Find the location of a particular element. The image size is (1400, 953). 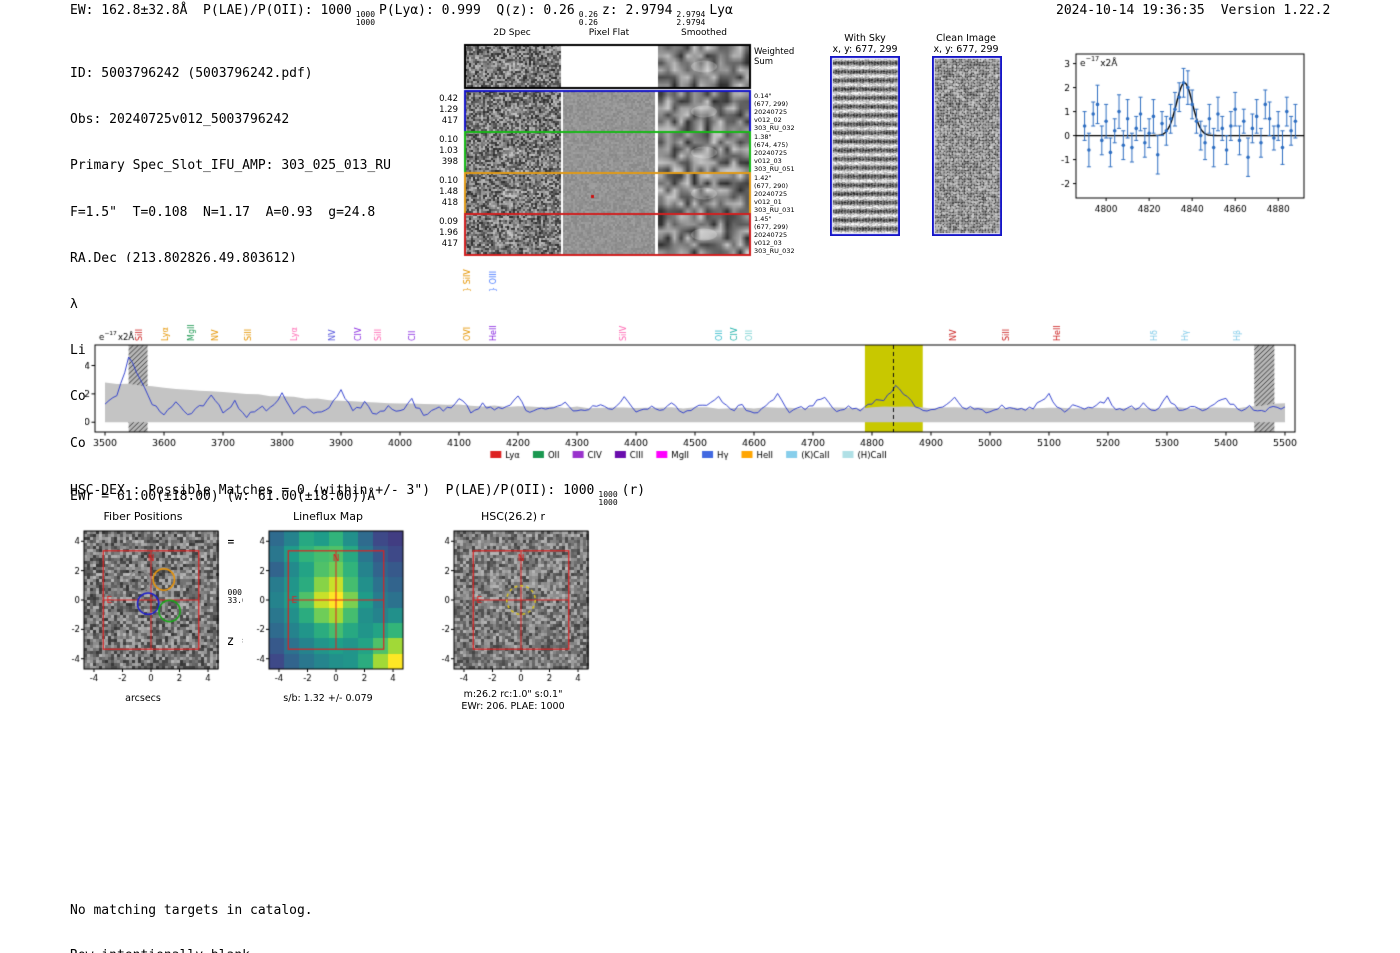

2d-spec-panel is located at coordinates (610, 150).